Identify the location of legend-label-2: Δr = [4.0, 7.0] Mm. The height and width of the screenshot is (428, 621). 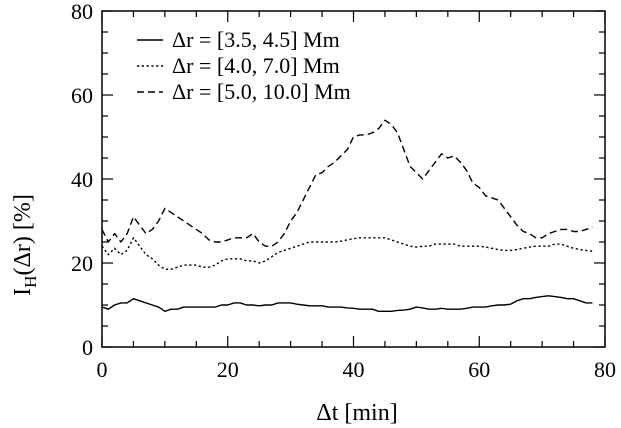
(256, 65).